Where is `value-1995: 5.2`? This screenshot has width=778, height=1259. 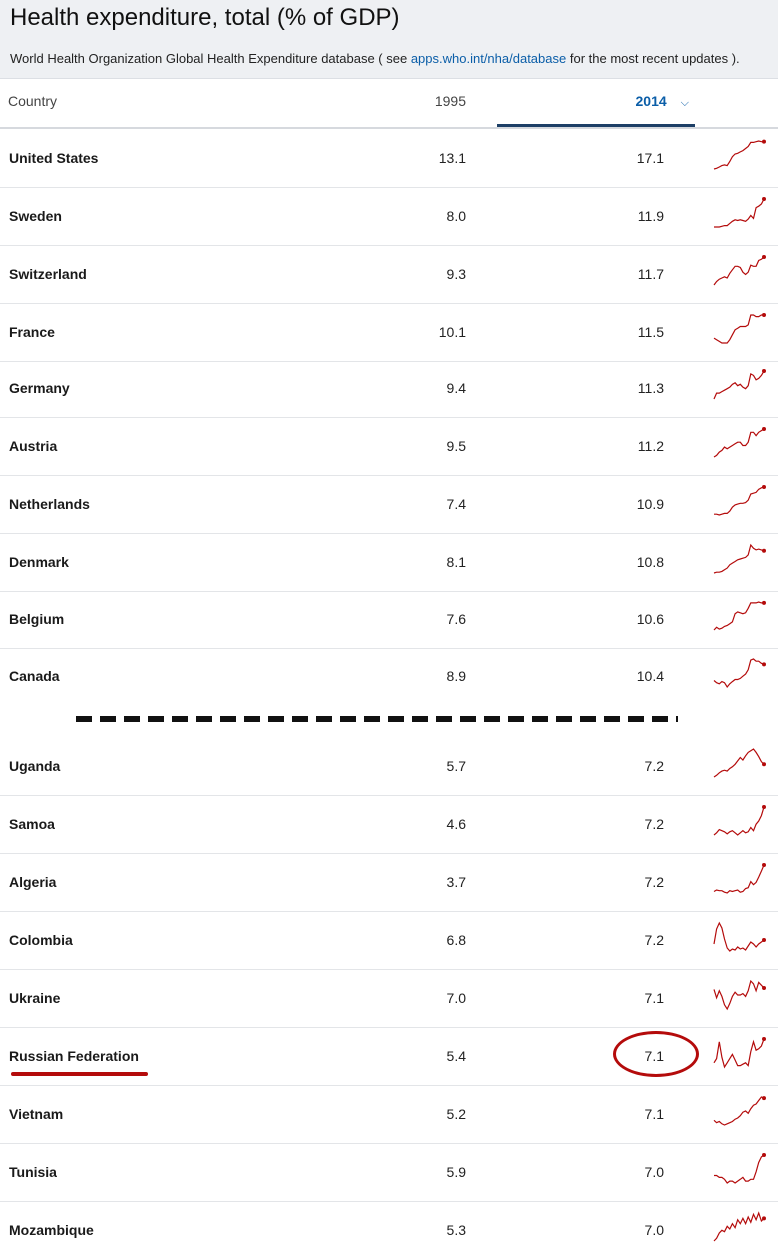
value-1995: 5.2 is located at coordinates (456, 1114).